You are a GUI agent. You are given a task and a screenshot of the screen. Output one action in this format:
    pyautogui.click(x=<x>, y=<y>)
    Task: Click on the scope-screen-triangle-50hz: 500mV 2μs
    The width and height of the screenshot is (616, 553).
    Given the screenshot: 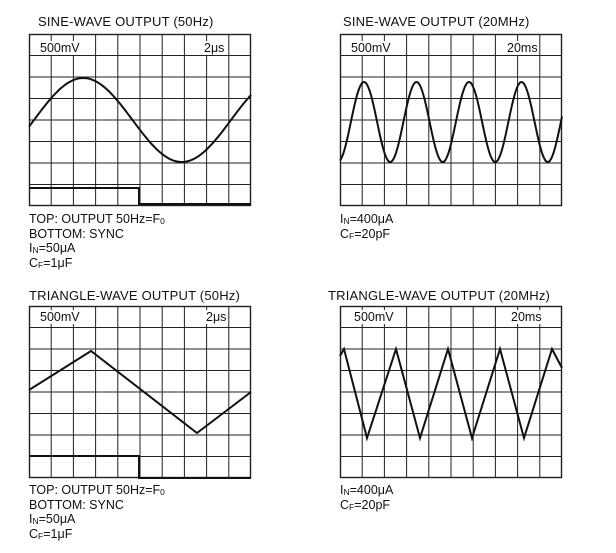 What is the action you would take?
    pyautogui.click(x=140, y=392)
    